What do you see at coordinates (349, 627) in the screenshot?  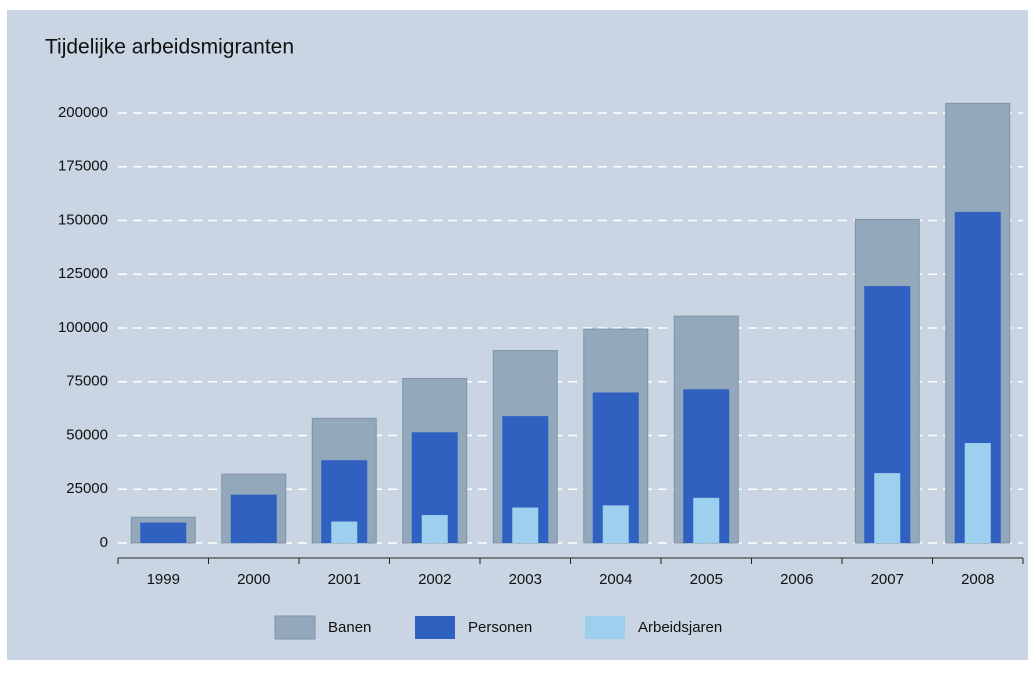 I see `legend-label: Banen` at bounding box center [349, 627].